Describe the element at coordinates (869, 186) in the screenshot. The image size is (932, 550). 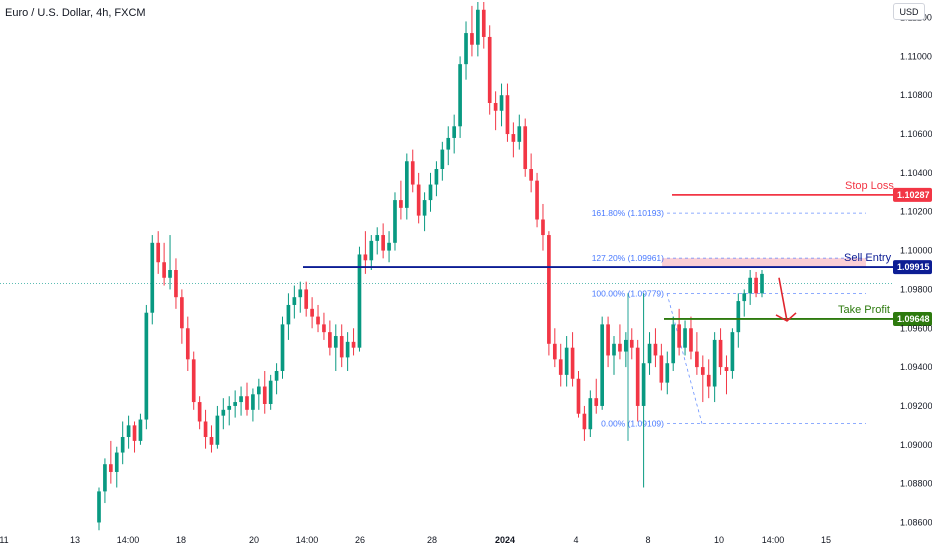
I see `stop-loss-label: Stop Loss` at that location.